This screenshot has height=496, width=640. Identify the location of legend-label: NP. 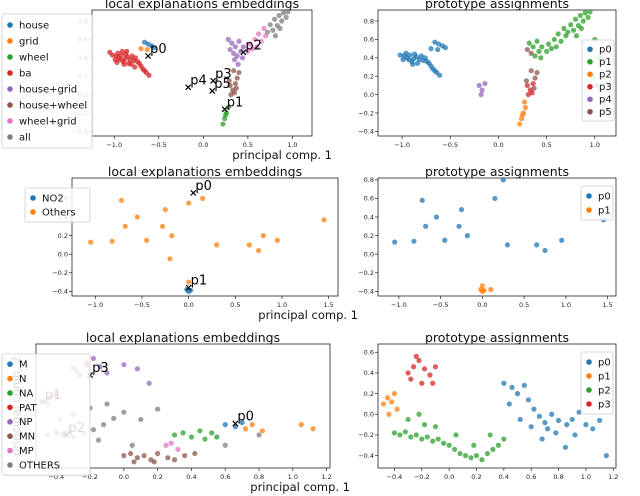
(26, 422).